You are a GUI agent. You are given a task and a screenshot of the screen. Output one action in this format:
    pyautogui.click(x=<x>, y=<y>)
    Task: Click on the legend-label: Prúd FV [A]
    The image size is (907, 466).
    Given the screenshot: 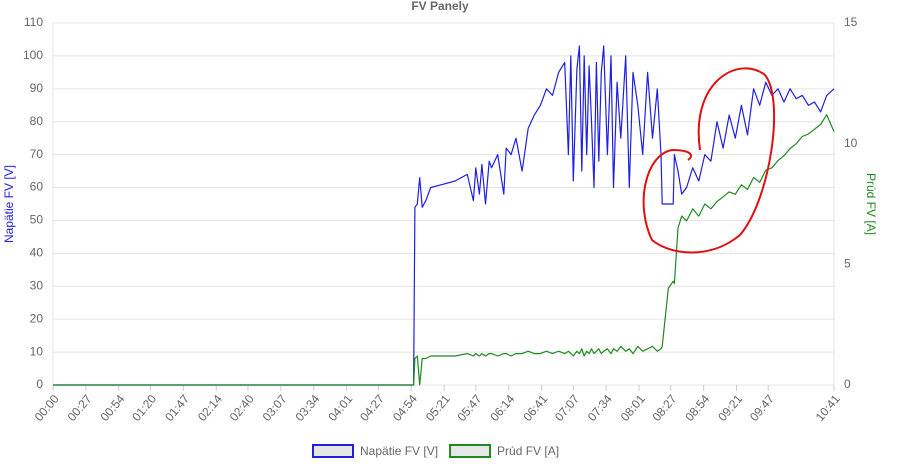 What is the action you would take?
    pyautogui.click(x=528, y=451)
    